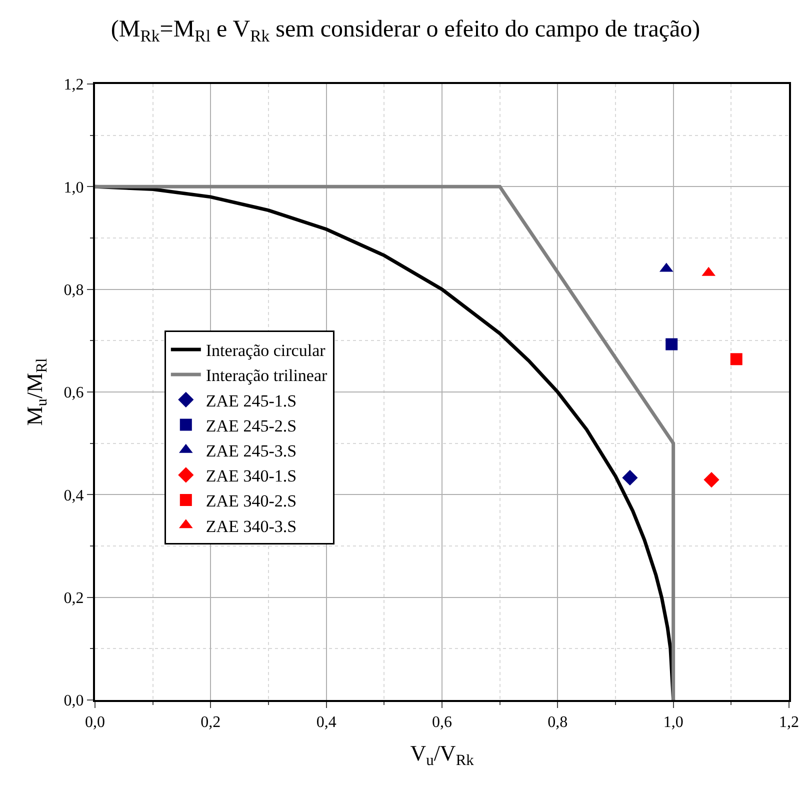 Image resolution: width=811 pixels, height=785 pixels. What do you see at coordinates (74, 85) in the screenshot?
I see `y-tick-label: 1,2` at bounding box center [74, 85].